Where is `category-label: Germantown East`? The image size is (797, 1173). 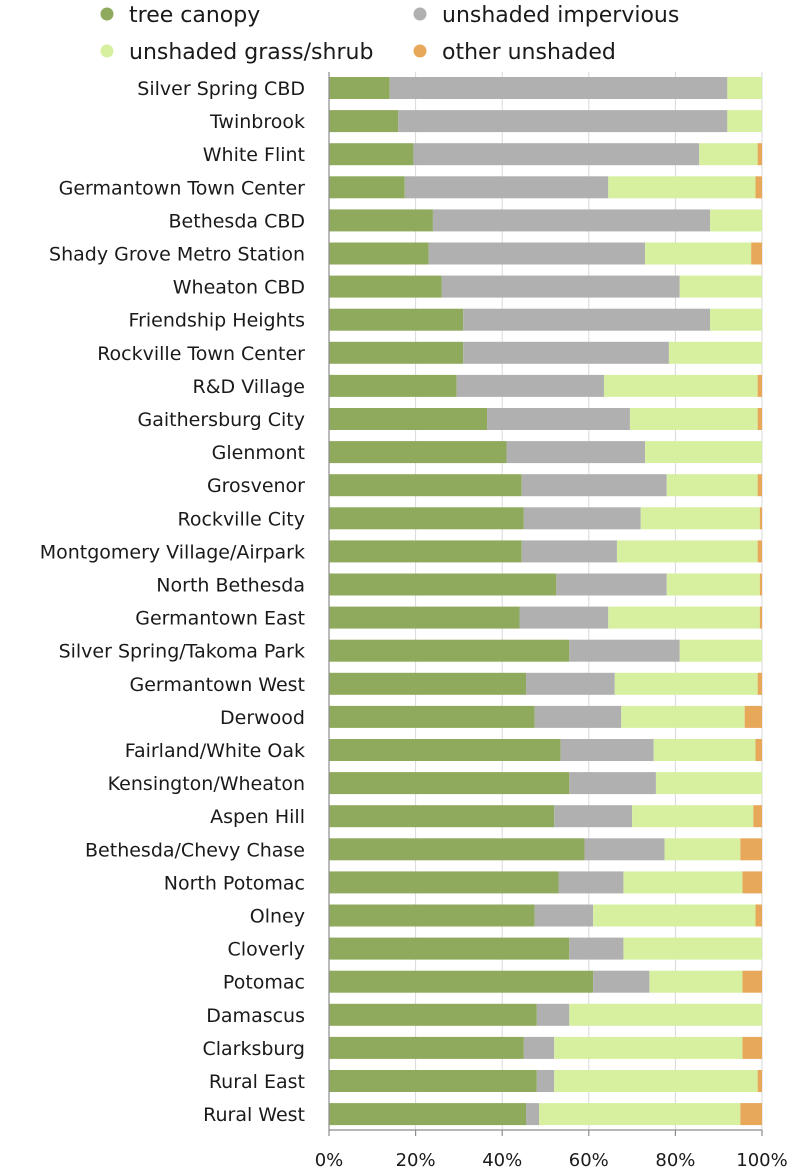 category-label: Germantown East is located at coordinates (220, 619).